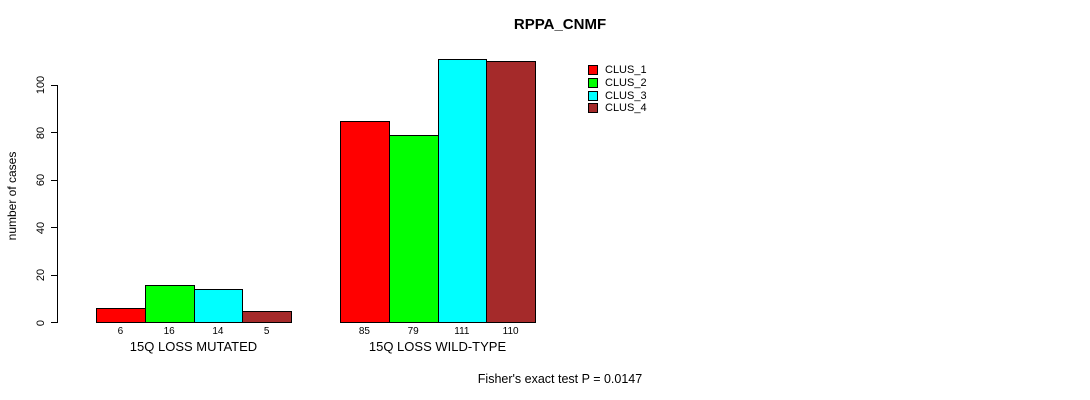 This screenshot has height=400, width=1090. Describe the element at coordinates (266, 331) in the screenshot. I see `bar-value-label: 5` at that location.